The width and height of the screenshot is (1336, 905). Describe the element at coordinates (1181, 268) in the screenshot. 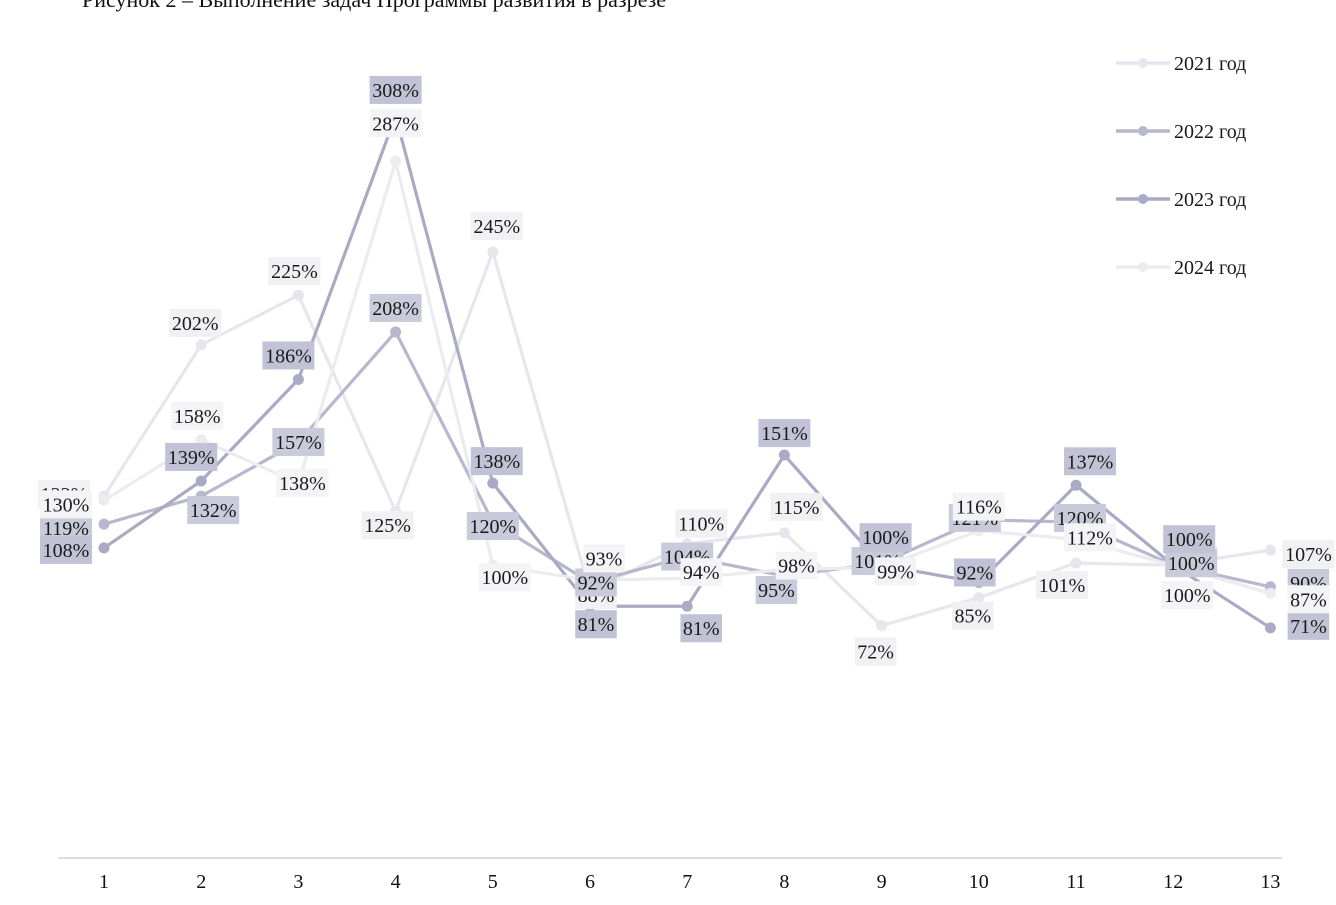

I see `legend-item: 2024 год` at that location.